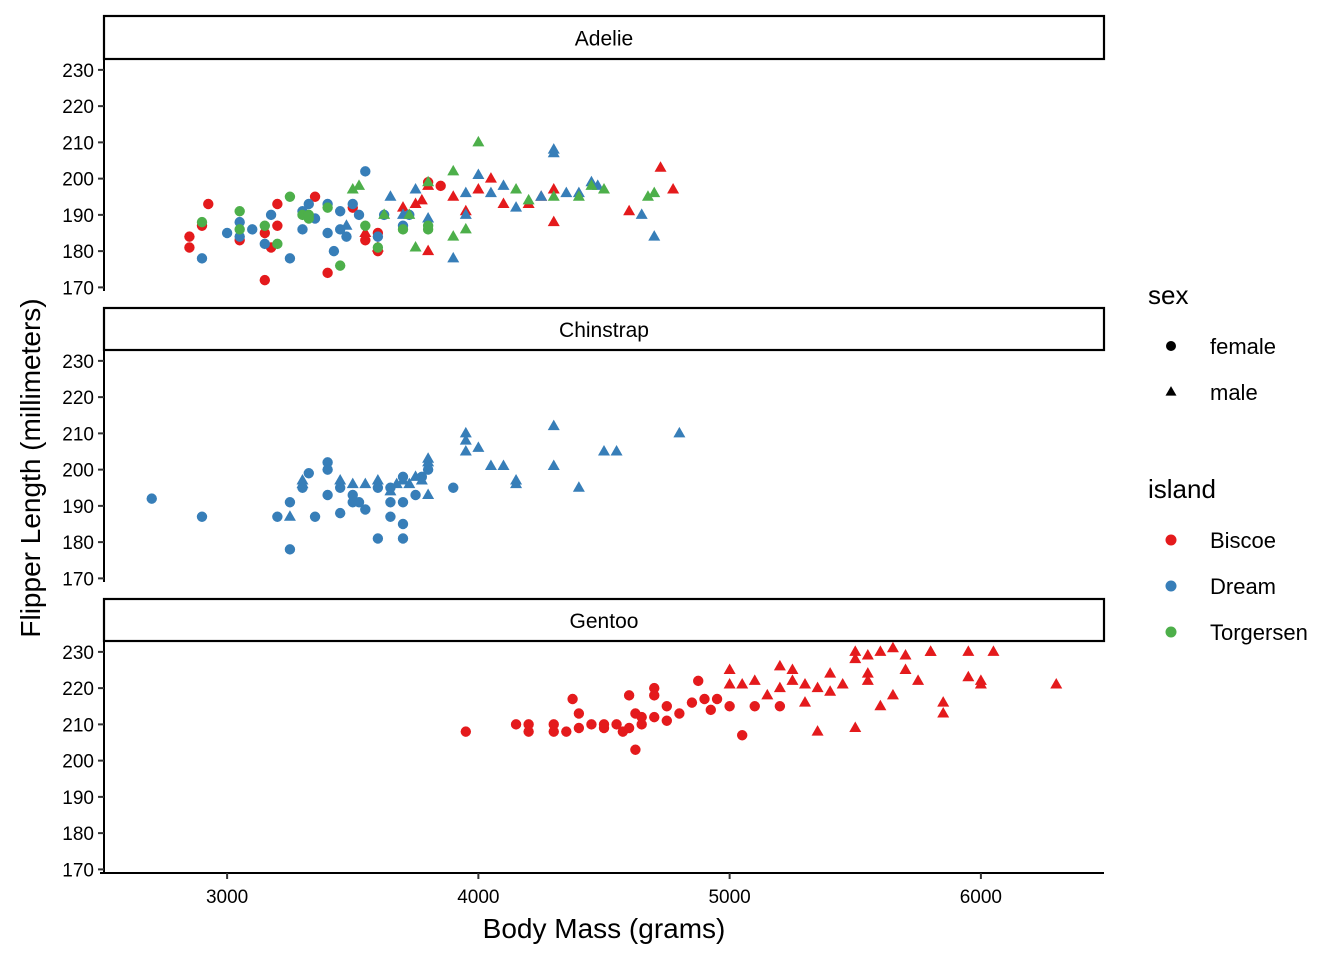  What do you see at coordinates (478, 897) in the screenshot?
I see `x-tick-label: 4000` at bounding box center [478, 897].